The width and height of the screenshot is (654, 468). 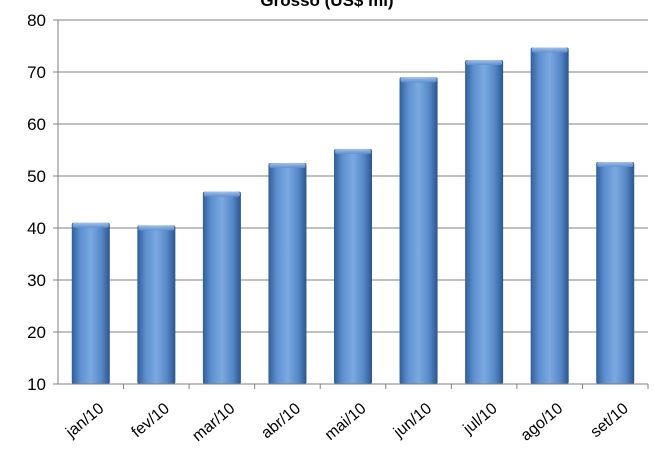 What do you see at coordinates (36, 228) in the screenshot?
I see `y-tick-label: 40` at bounding box center [36, 228].